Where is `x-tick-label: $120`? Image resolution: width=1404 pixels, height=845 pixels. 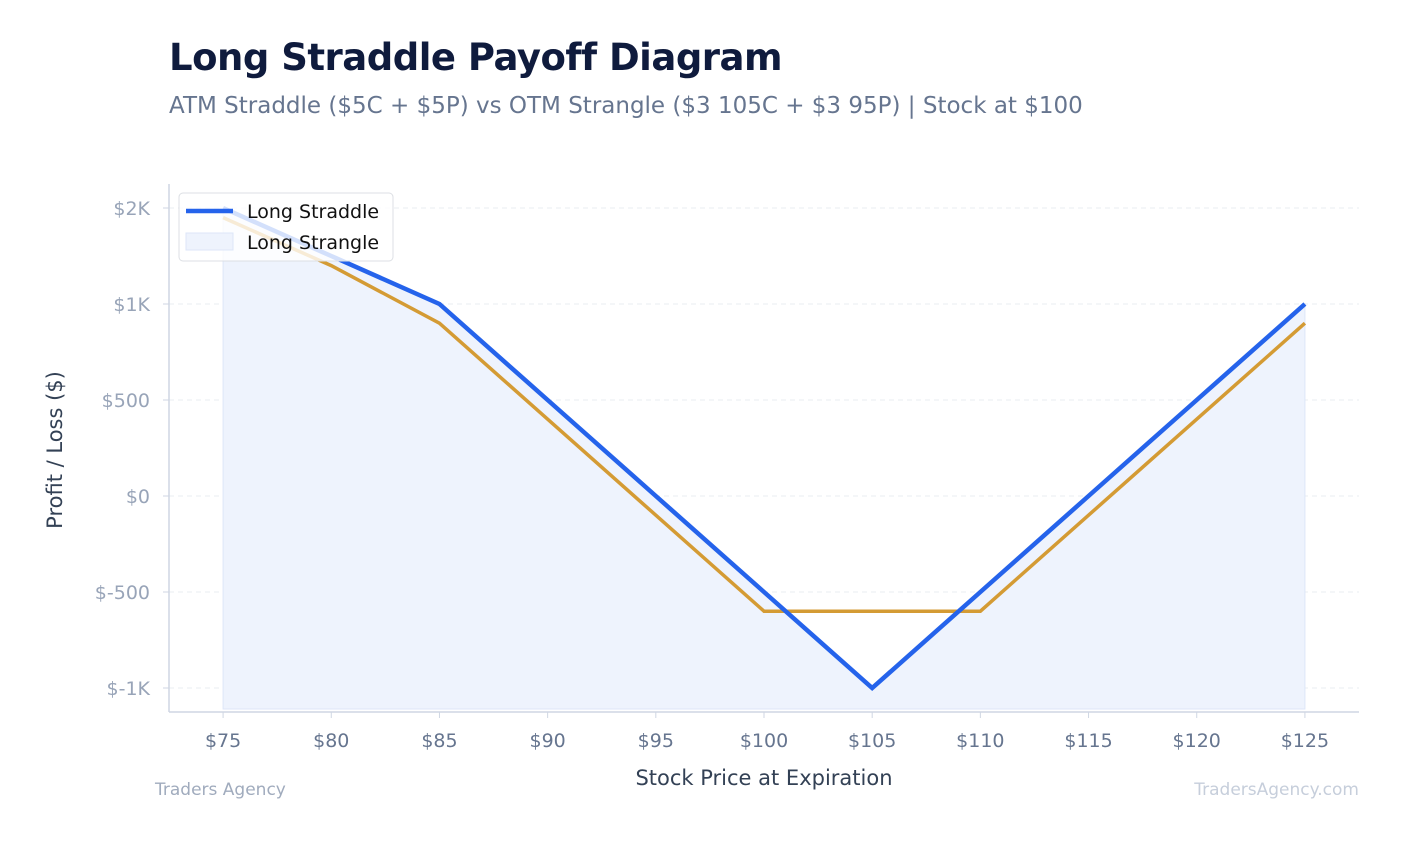 x-tick-label: $120 is located at coordinates (1197, 741).